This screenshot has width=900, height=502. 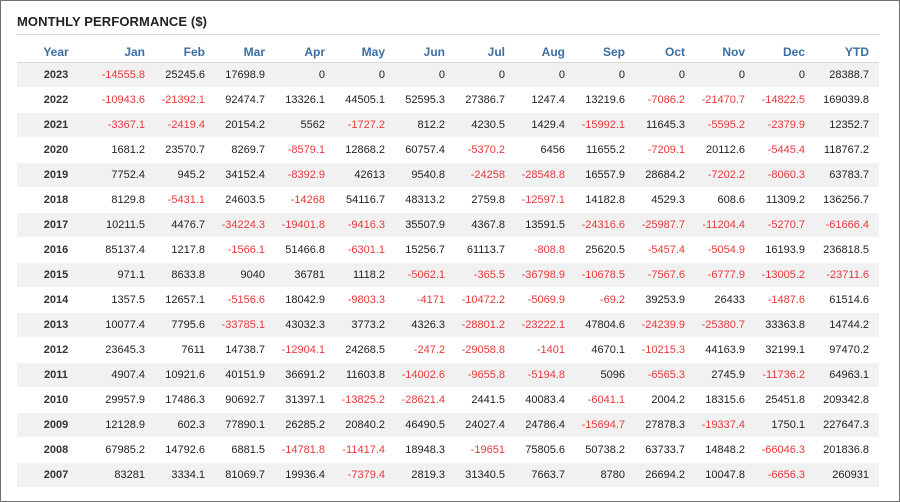 I want to click on month-value-cell: 61113.7, so click(x=485, y=250).